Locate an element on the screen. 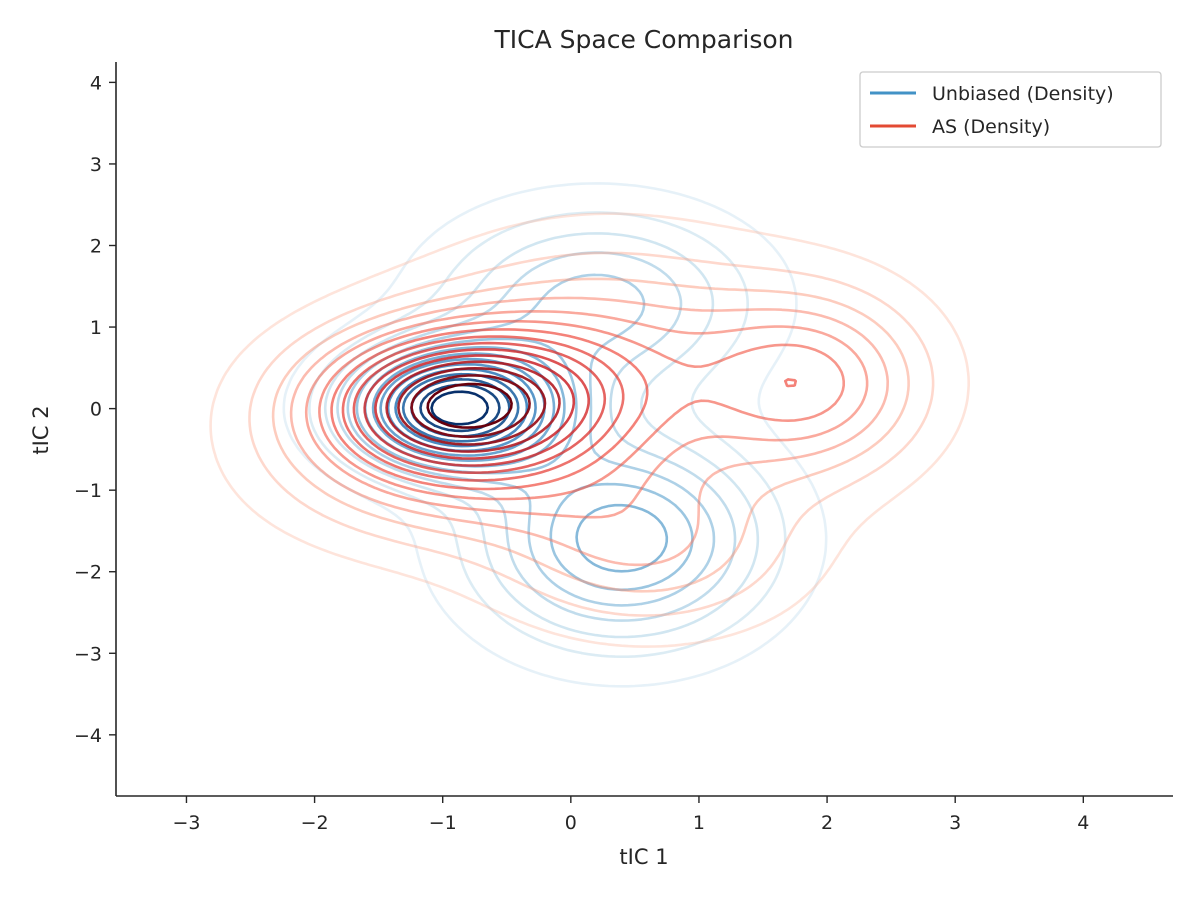  x-axis-ticks: −3 −2 −1 0 1 2 3 4 is located at coordinates (630, 815).